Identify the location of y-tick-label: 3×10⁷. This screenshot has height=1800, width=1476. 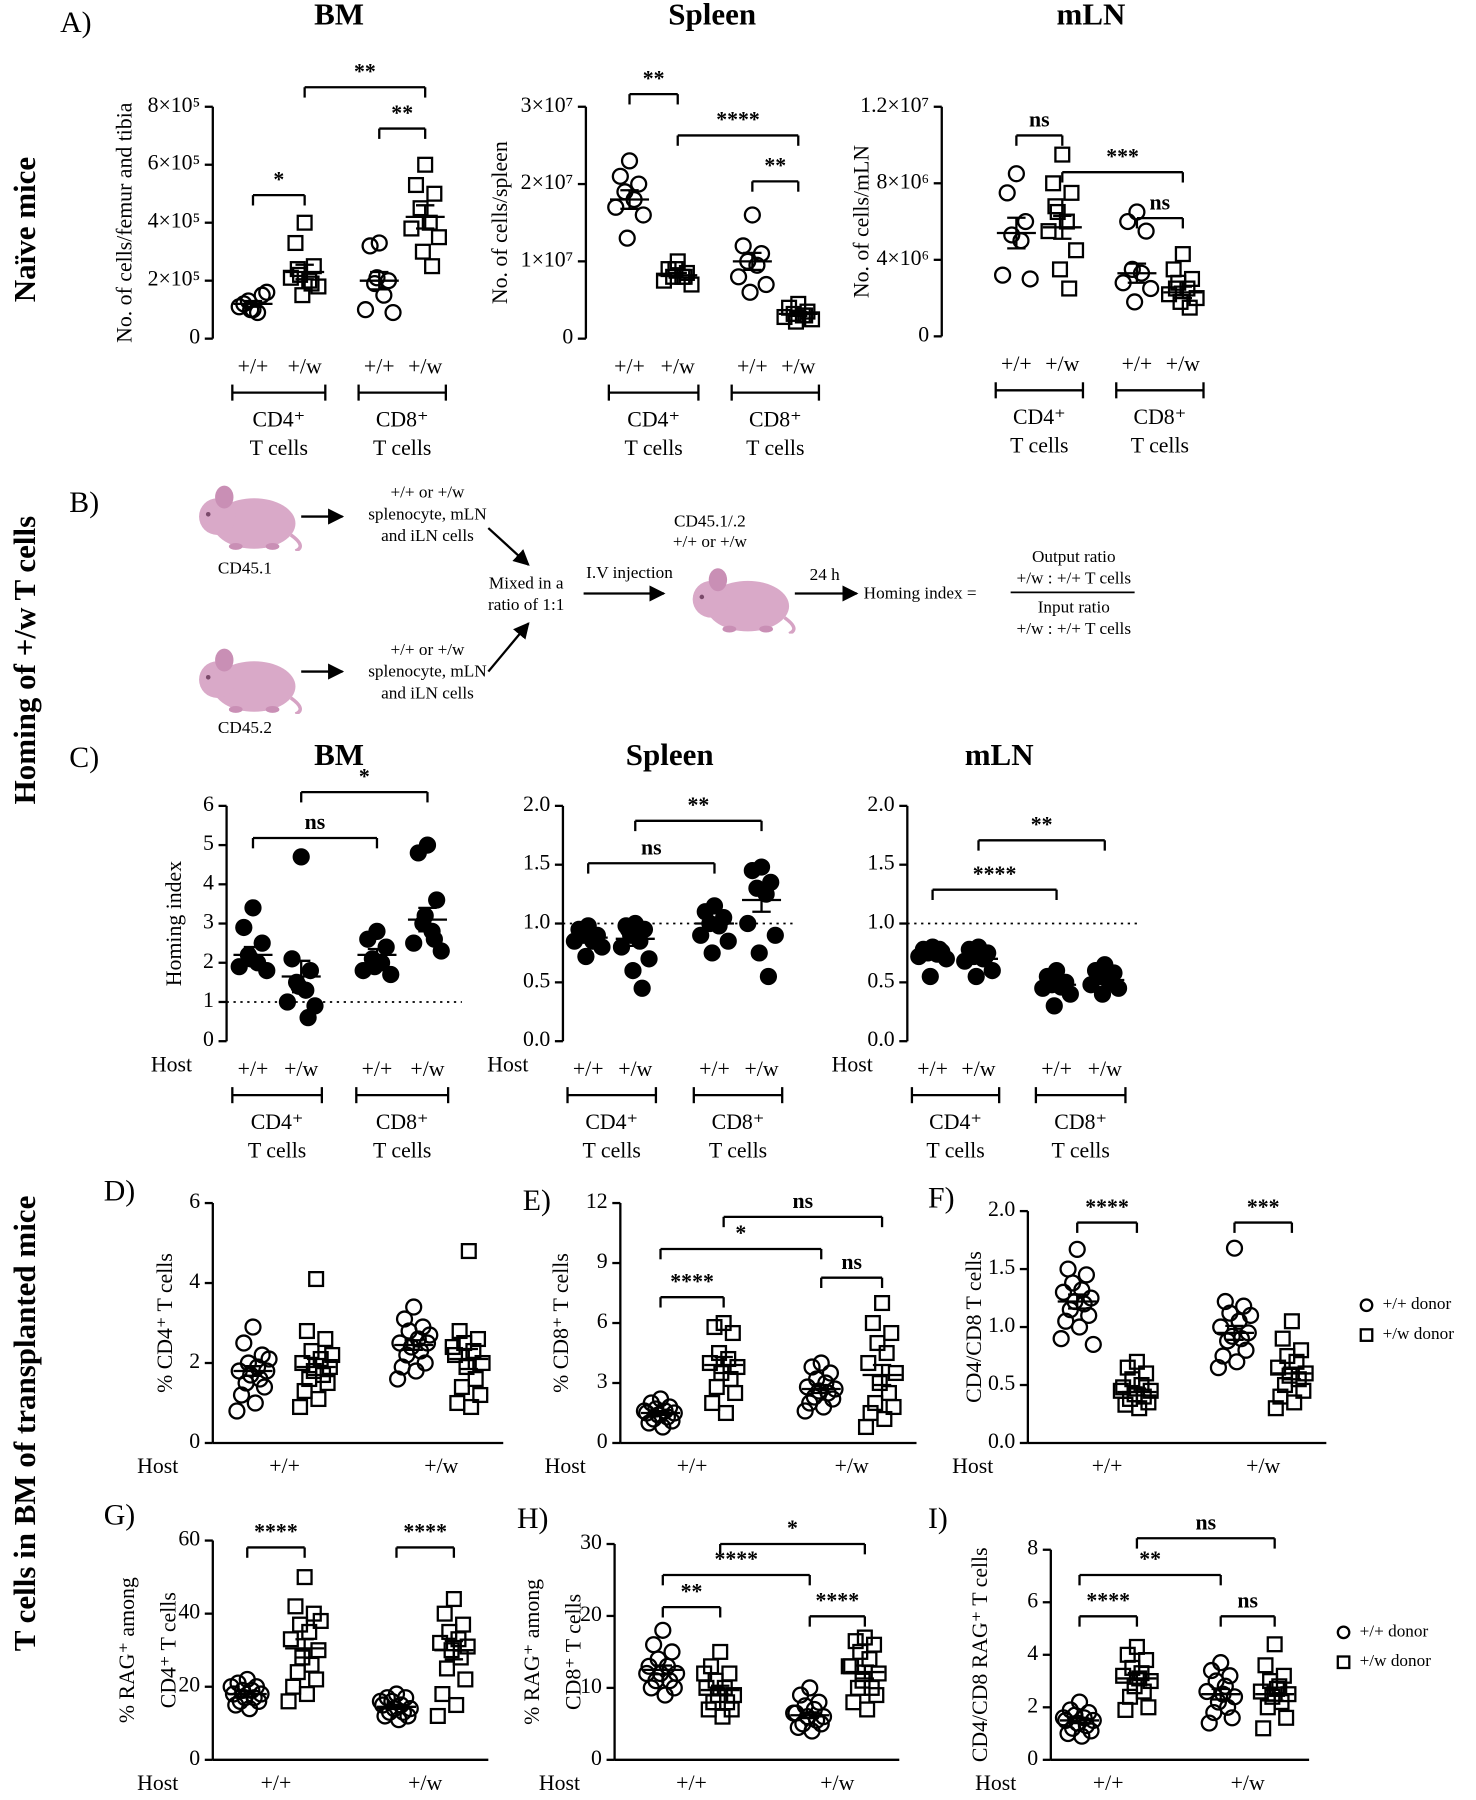
(547, 105).